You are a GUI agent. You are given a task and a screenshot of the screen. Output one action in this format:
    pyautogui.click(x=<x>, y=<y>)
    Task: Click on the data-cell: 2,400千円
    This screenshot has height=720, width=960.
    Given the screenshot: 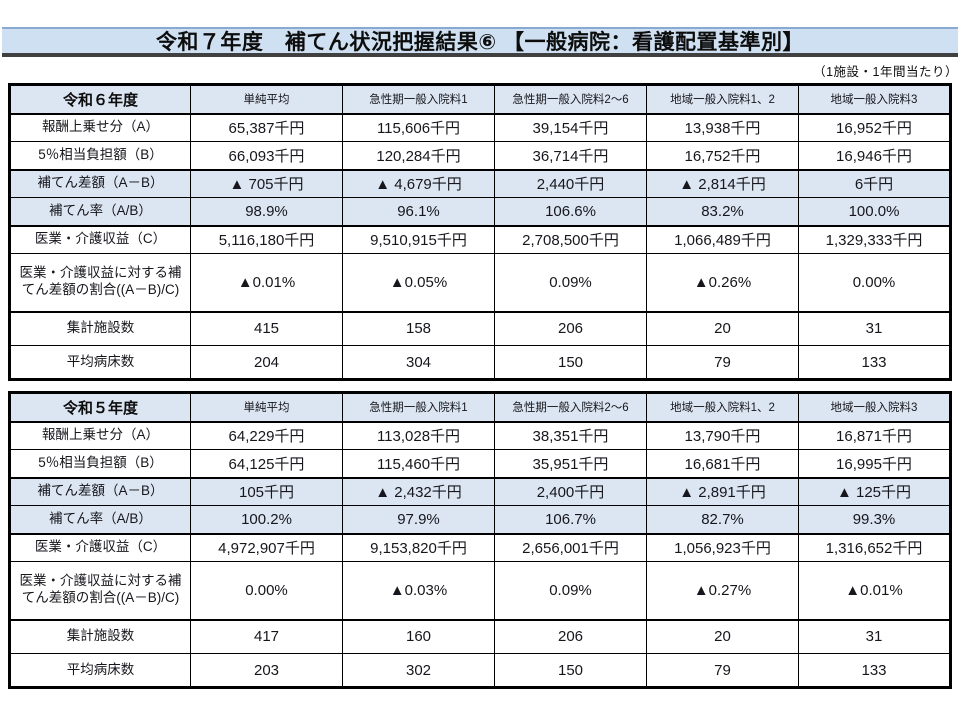 What is the action you would take?
    pyautogui.click(x=570, y=491)
    